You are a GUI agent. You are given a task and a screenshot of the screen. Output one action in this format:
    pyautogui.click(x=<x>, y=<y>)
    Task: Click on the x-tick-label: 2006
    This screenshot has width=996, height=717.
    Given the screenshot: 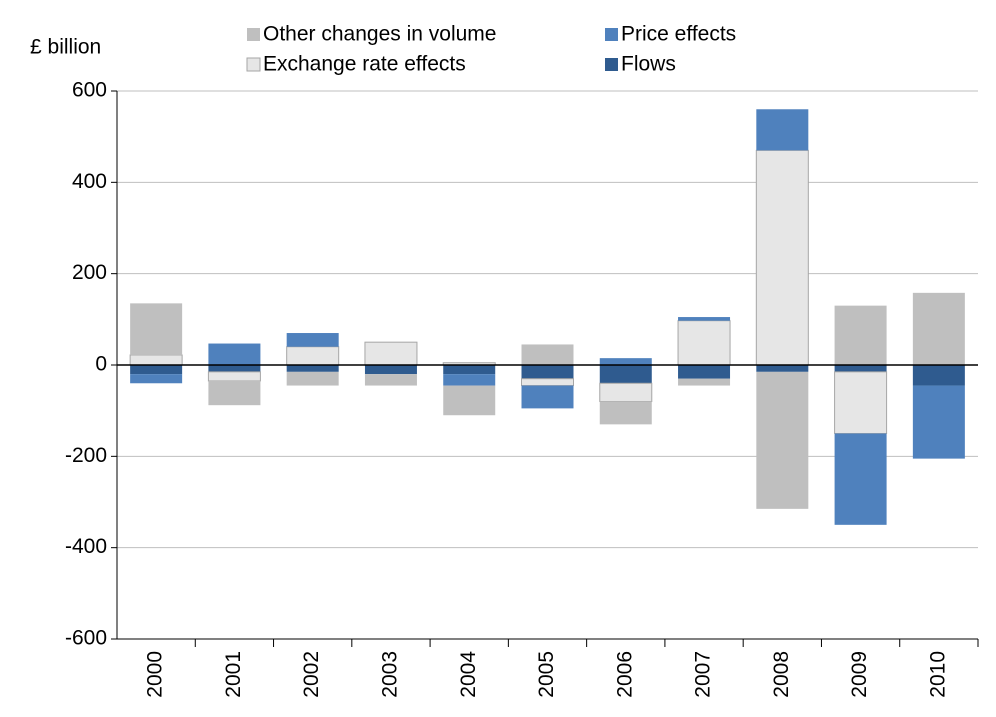 What is the action you would take?
    pyautogui.click(x=624, y=674)
    